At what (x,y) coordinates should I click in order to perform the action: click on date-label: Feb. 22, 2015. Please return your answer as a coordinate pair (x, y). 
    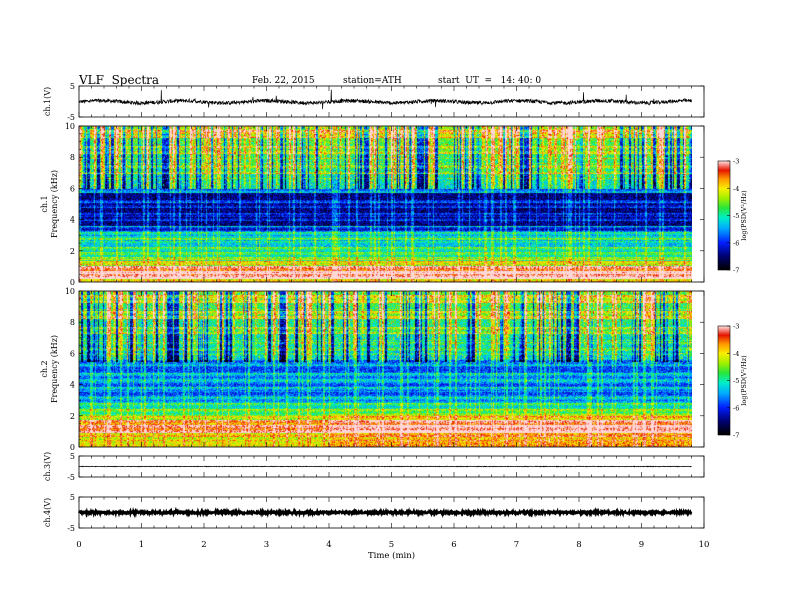
    Looking at the image, I should click on (283, 81).